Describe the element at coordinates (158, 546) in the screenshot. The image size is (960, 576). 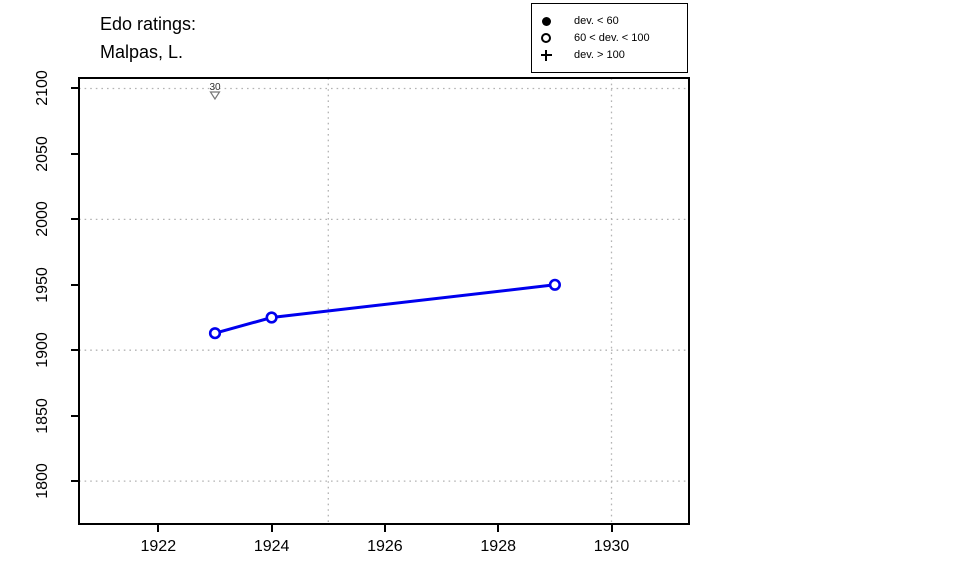
I see `x-tick-label: 1922` at that location.